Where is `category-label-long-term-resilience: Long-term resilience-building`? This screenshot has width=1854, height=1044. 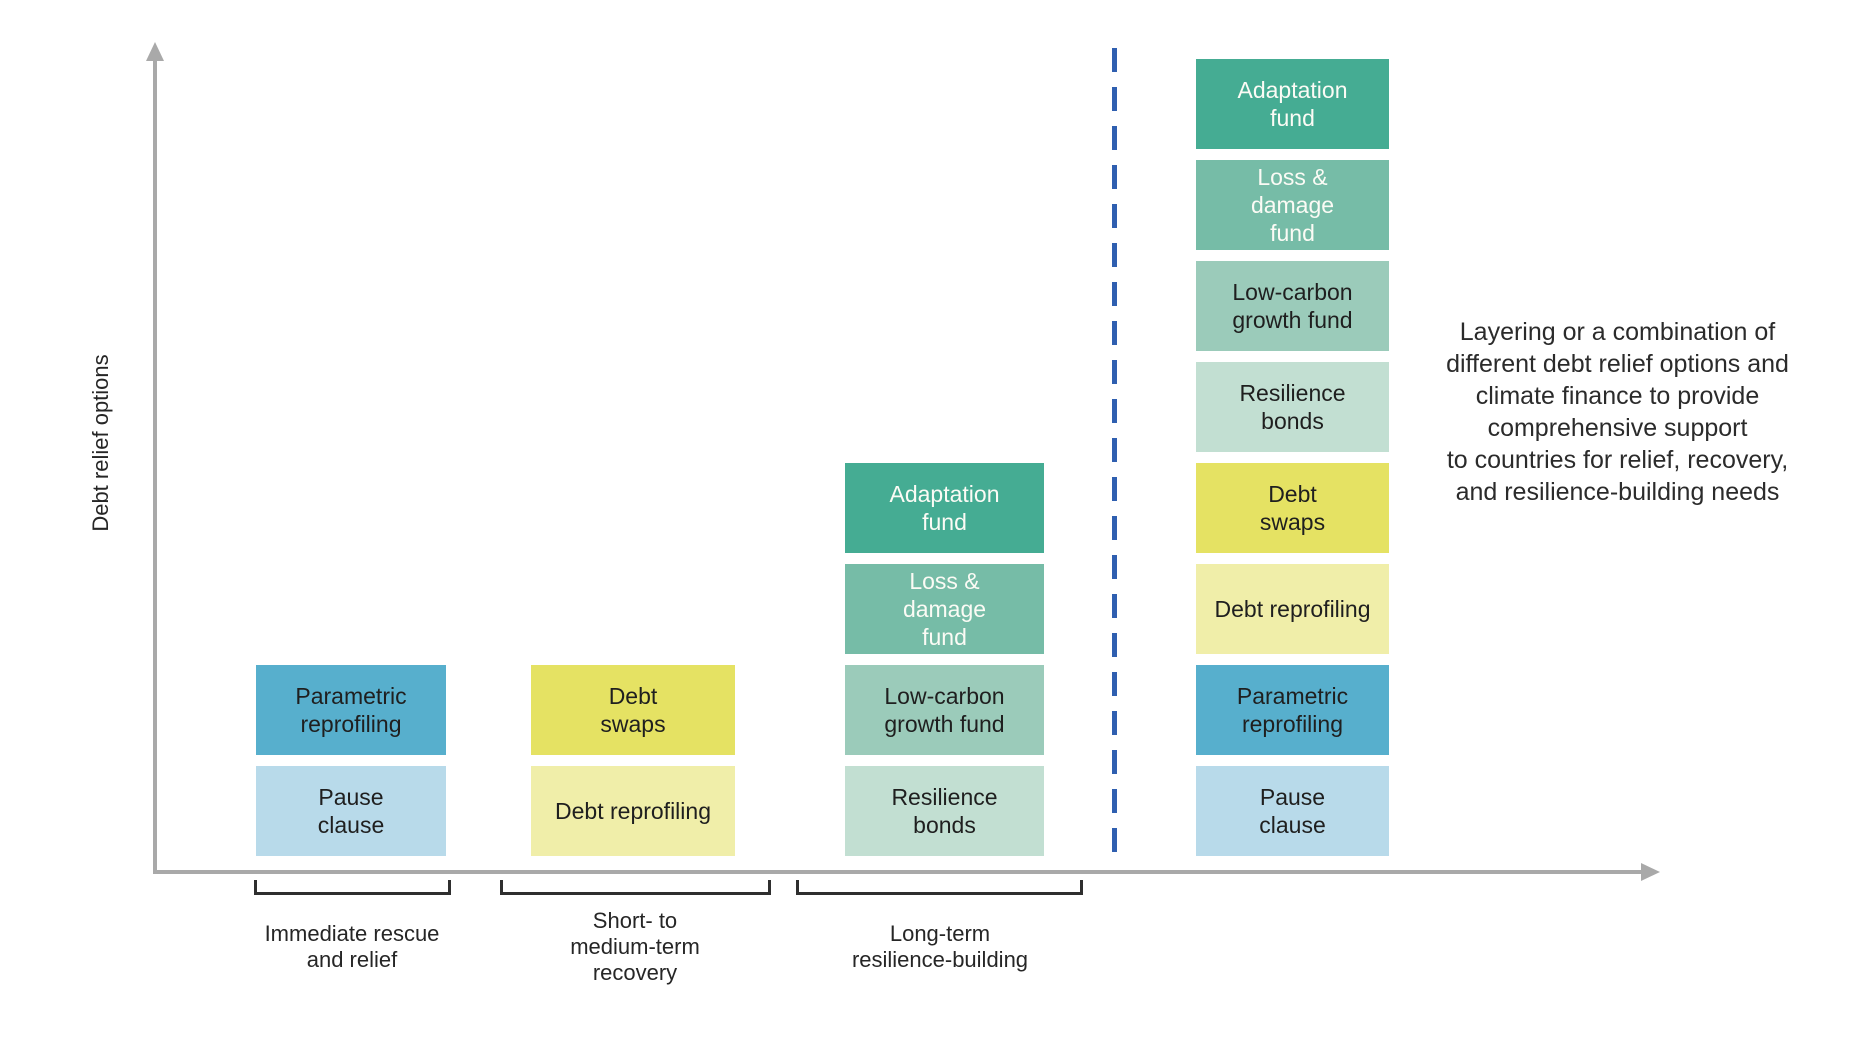
category-label-long-term-resilience: Long-term resilience-building is located at coordinates (940, 946).